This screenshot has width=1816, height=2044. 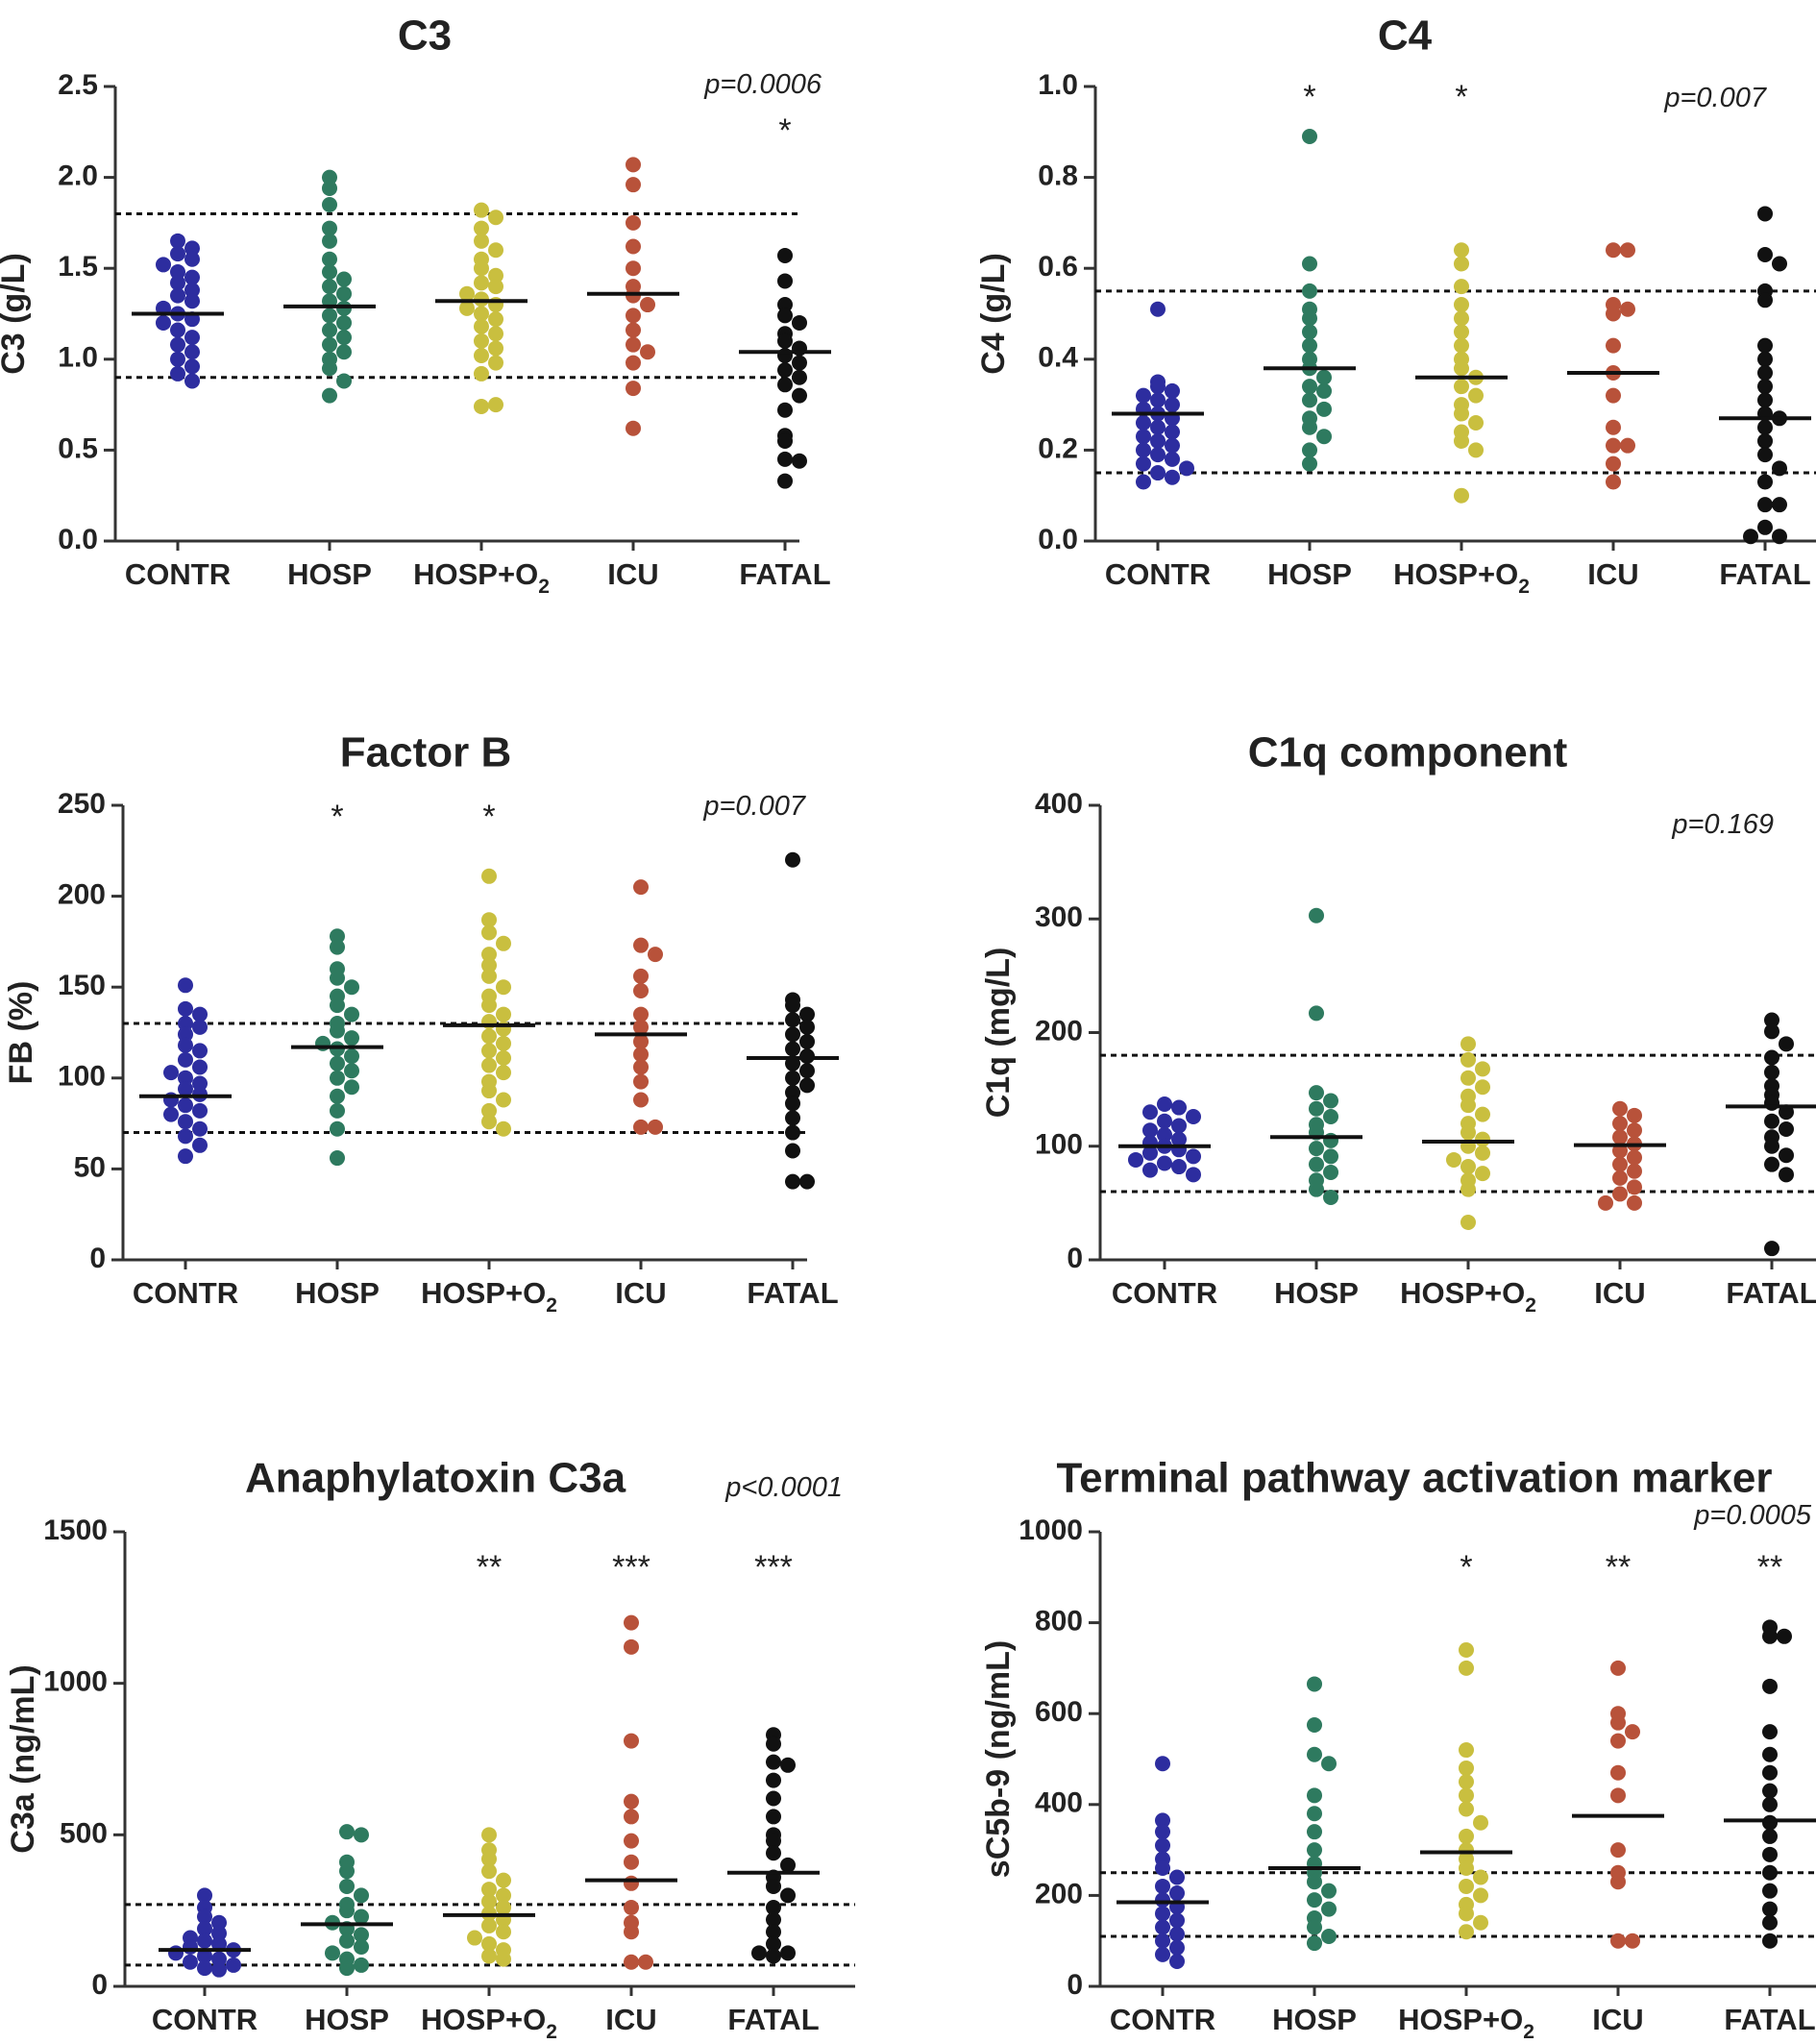 I want to click on p-value: p=0.007, so click(x=1715, y=98).